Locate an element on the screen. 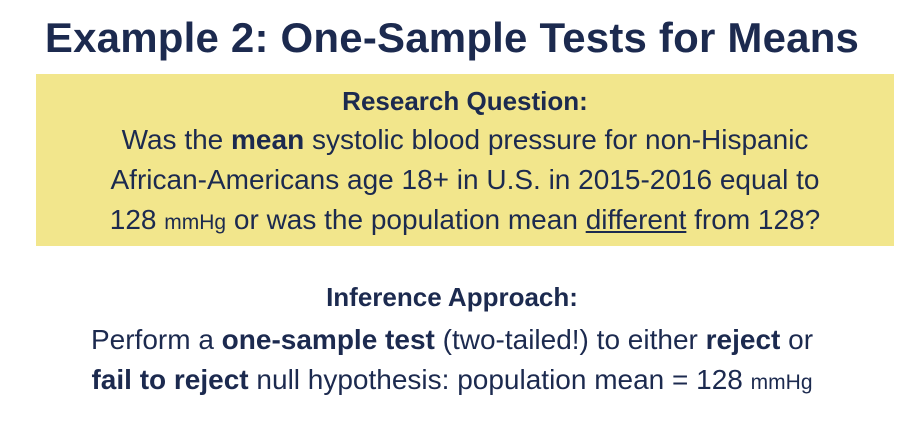  slide-title: Example 2: One-Sample Tests for Means is located at coordinates (452, 37).